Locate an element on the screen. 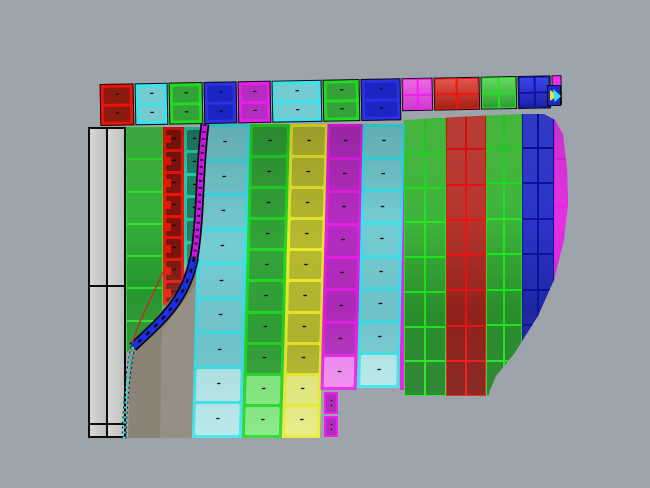 Image resolution: width=650 pixels, height=488 pixels. band-panel-band-cyan: ▪▪▪▪ ▪▪▪▪ is located at coordinates (151, 104).